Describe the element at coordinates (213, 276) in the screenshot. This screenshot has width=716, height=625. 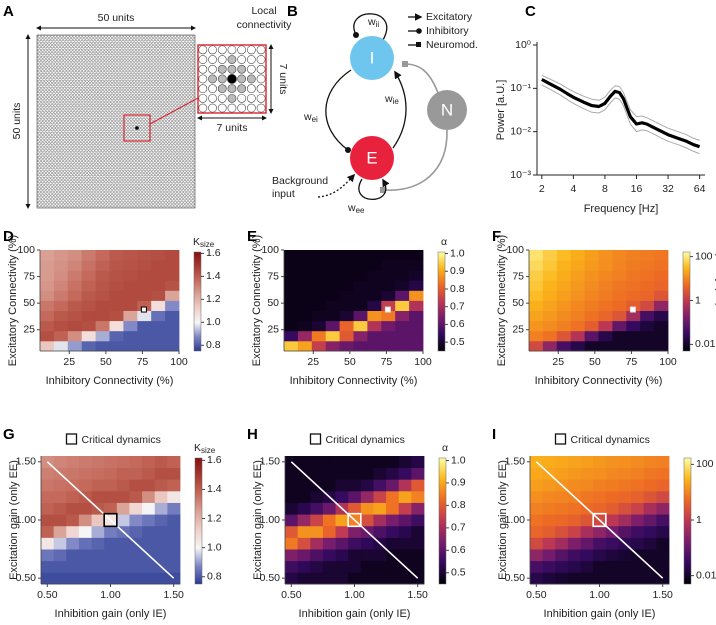
I see `colorbar-tick-label: 1.4` at that location.